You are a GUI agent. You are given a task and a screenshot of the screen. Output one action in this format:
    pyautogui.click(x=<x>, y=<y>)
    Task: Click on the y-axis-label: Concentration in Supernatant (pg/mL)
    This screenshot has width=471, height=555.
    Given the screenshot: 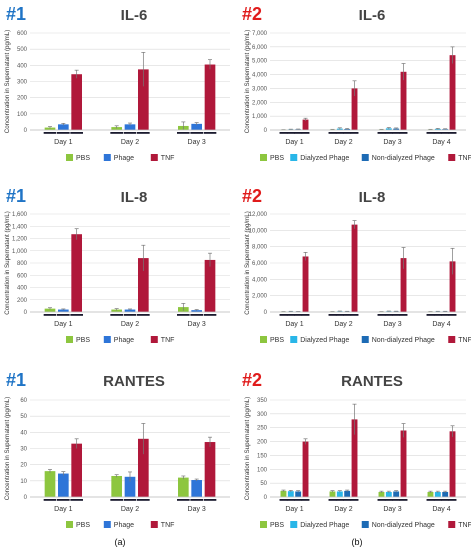 What is the action you would take?
    pyautogui.click(x=247, y=82)
    